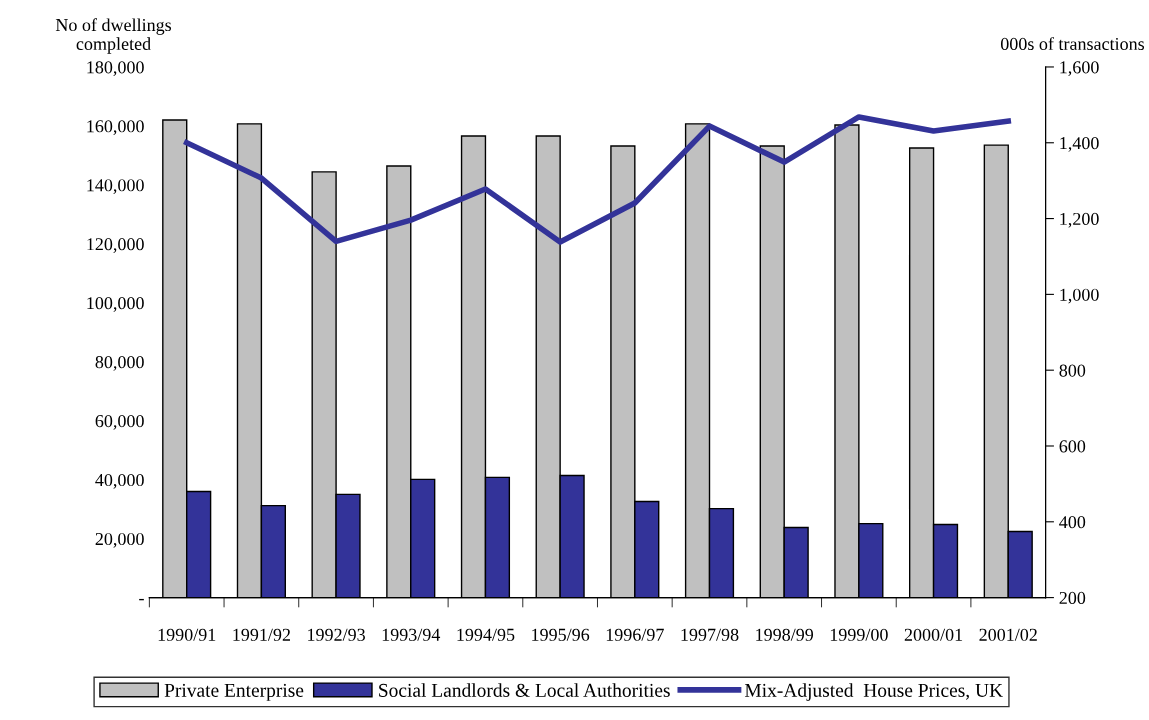 The image size is (1149, 720). I want to click on y2-tick-label: 1,200, so click(1079, 220).